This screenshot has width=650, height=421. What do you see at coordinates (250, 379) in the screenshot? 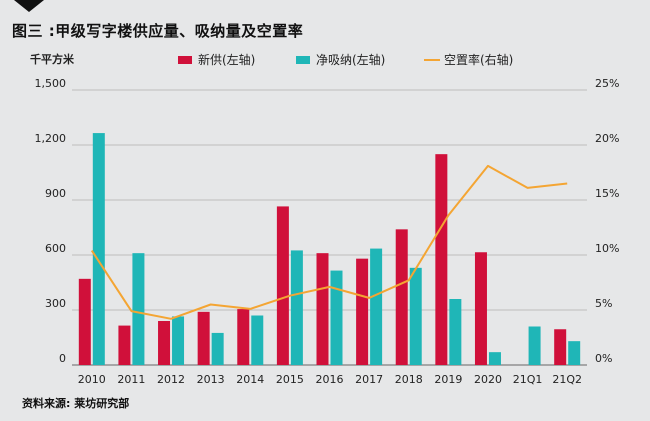
I see `x-tick-label: 2014` at bounding box center [250, 379].